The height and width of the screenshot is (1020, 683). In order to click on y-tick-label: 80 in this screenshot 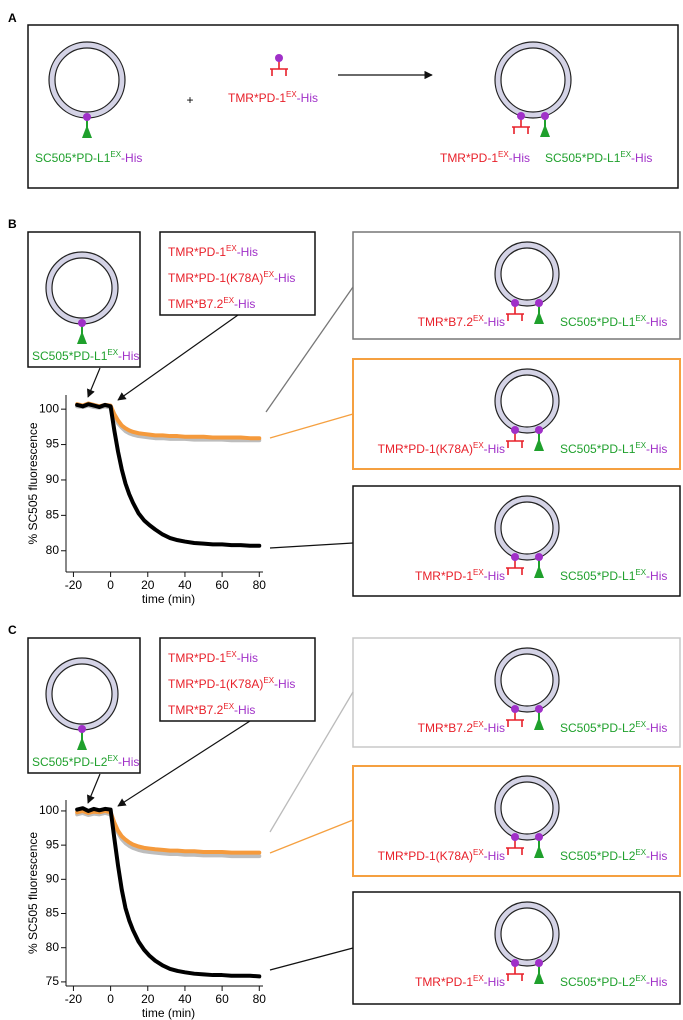, I will do `click(53, 947)`.